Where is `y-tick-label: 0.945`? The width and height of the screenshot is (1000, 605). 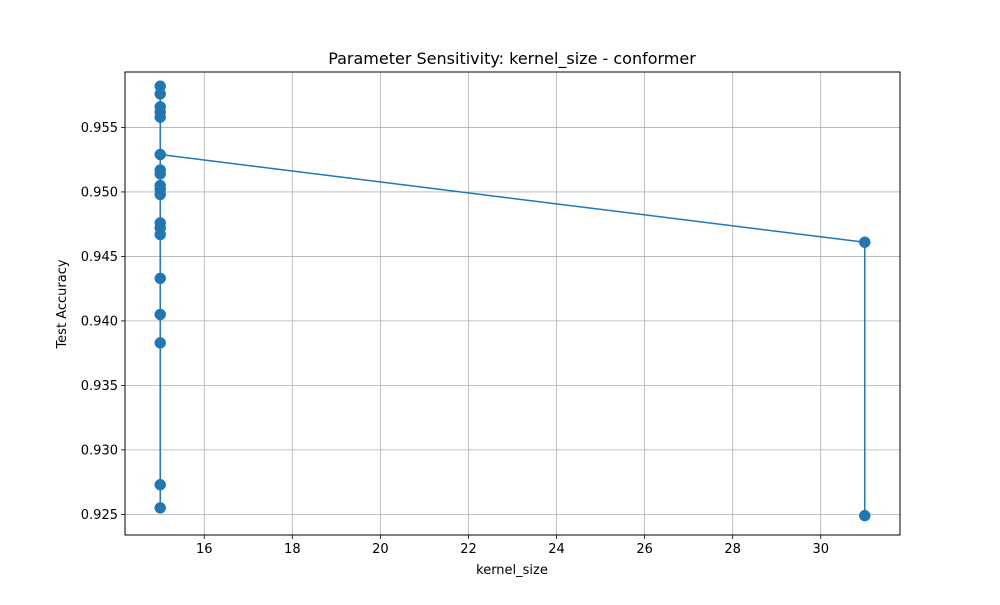
y-tick-label: 0.945 is located at coordinates (99, 257).